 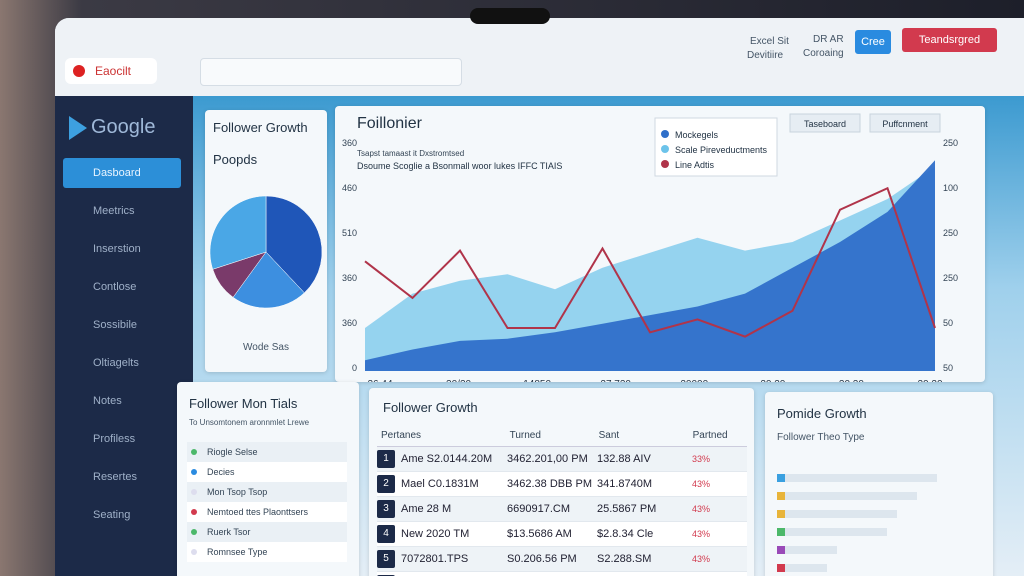 What do you see at coordinates (879, 484) in the screenshot?
I see `right-card: Pomide Growth Follower Theo Type` at bounding box center [879, 484].